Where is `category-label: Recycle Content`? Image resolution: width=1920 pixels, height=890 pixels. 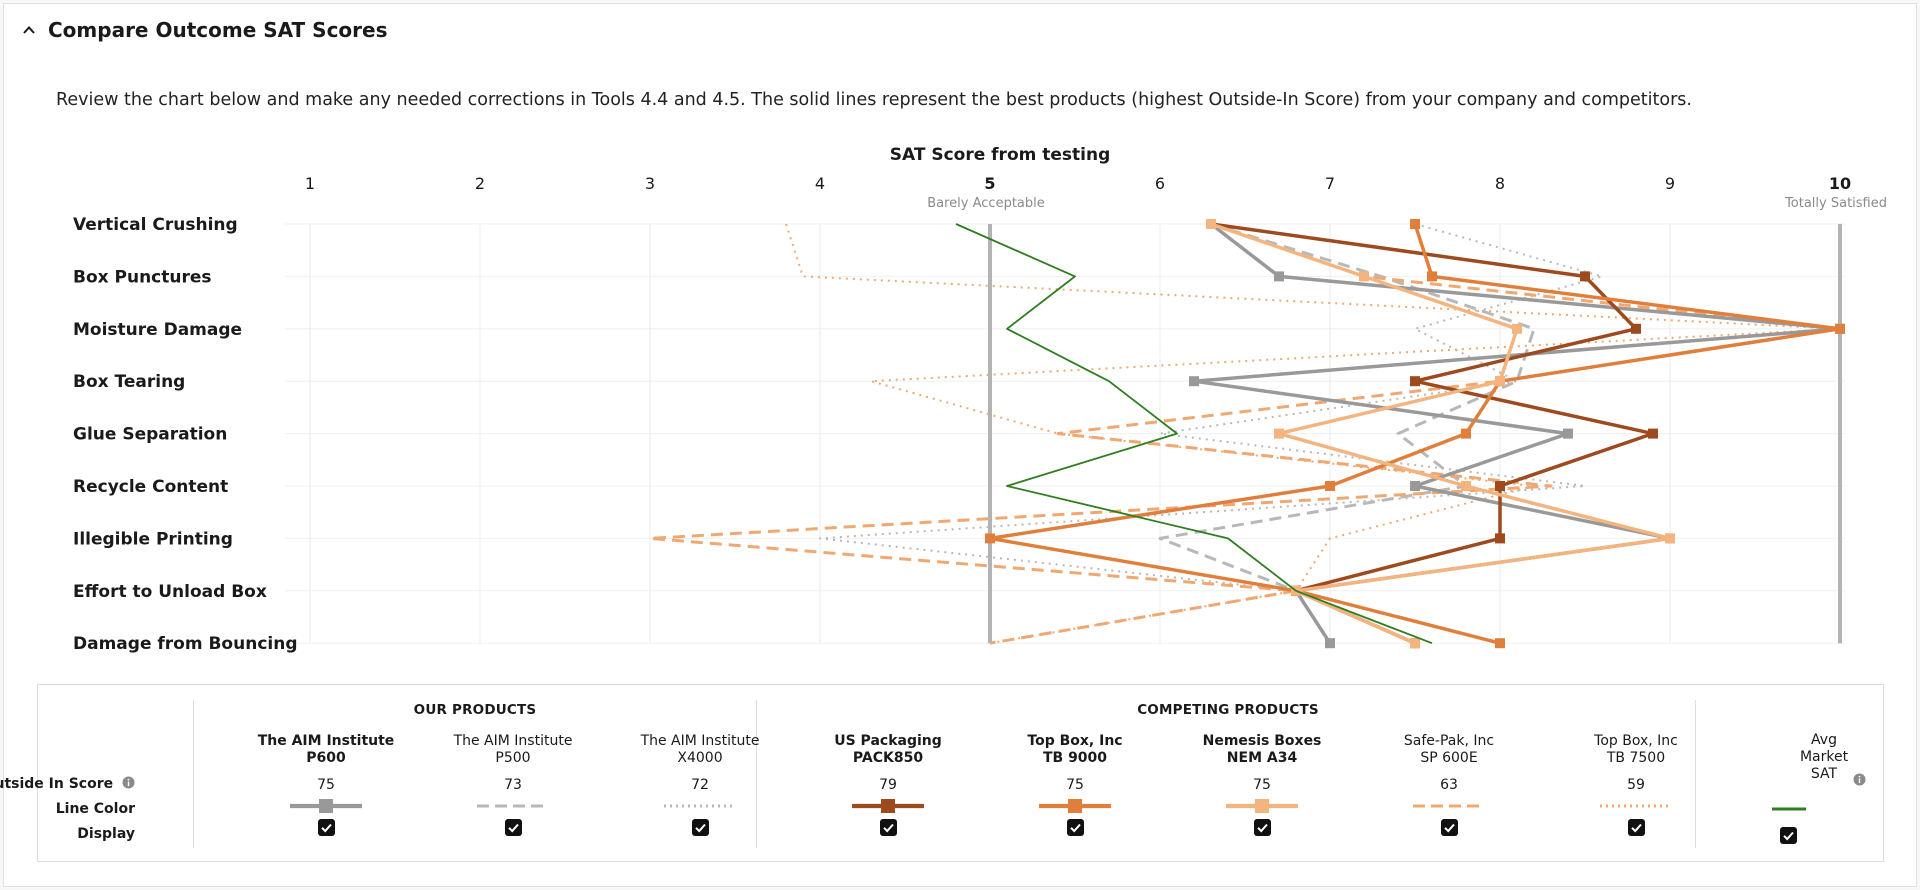 category-label: Recycle Content is located at coordinates (150, 487).